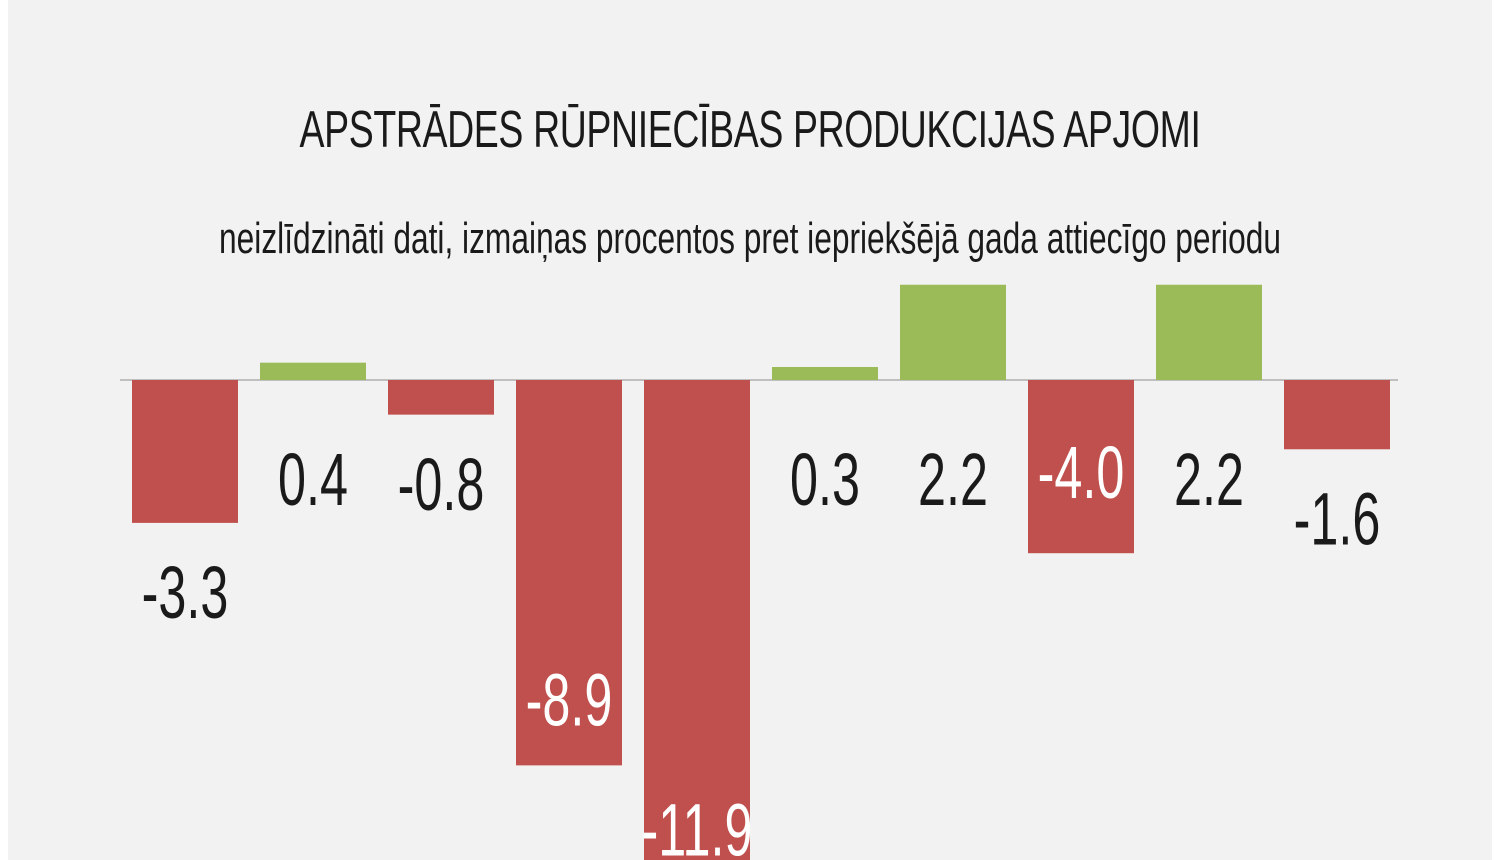 Image resolution: width=1500 pixels, height=860 pixels. Describe the element at coordinates (750, 130) in the screenshot. I see `chart-title: APSTRĀDES RŪPNIECĪBAS PRODUKCIJAS APJOMI` at that location.